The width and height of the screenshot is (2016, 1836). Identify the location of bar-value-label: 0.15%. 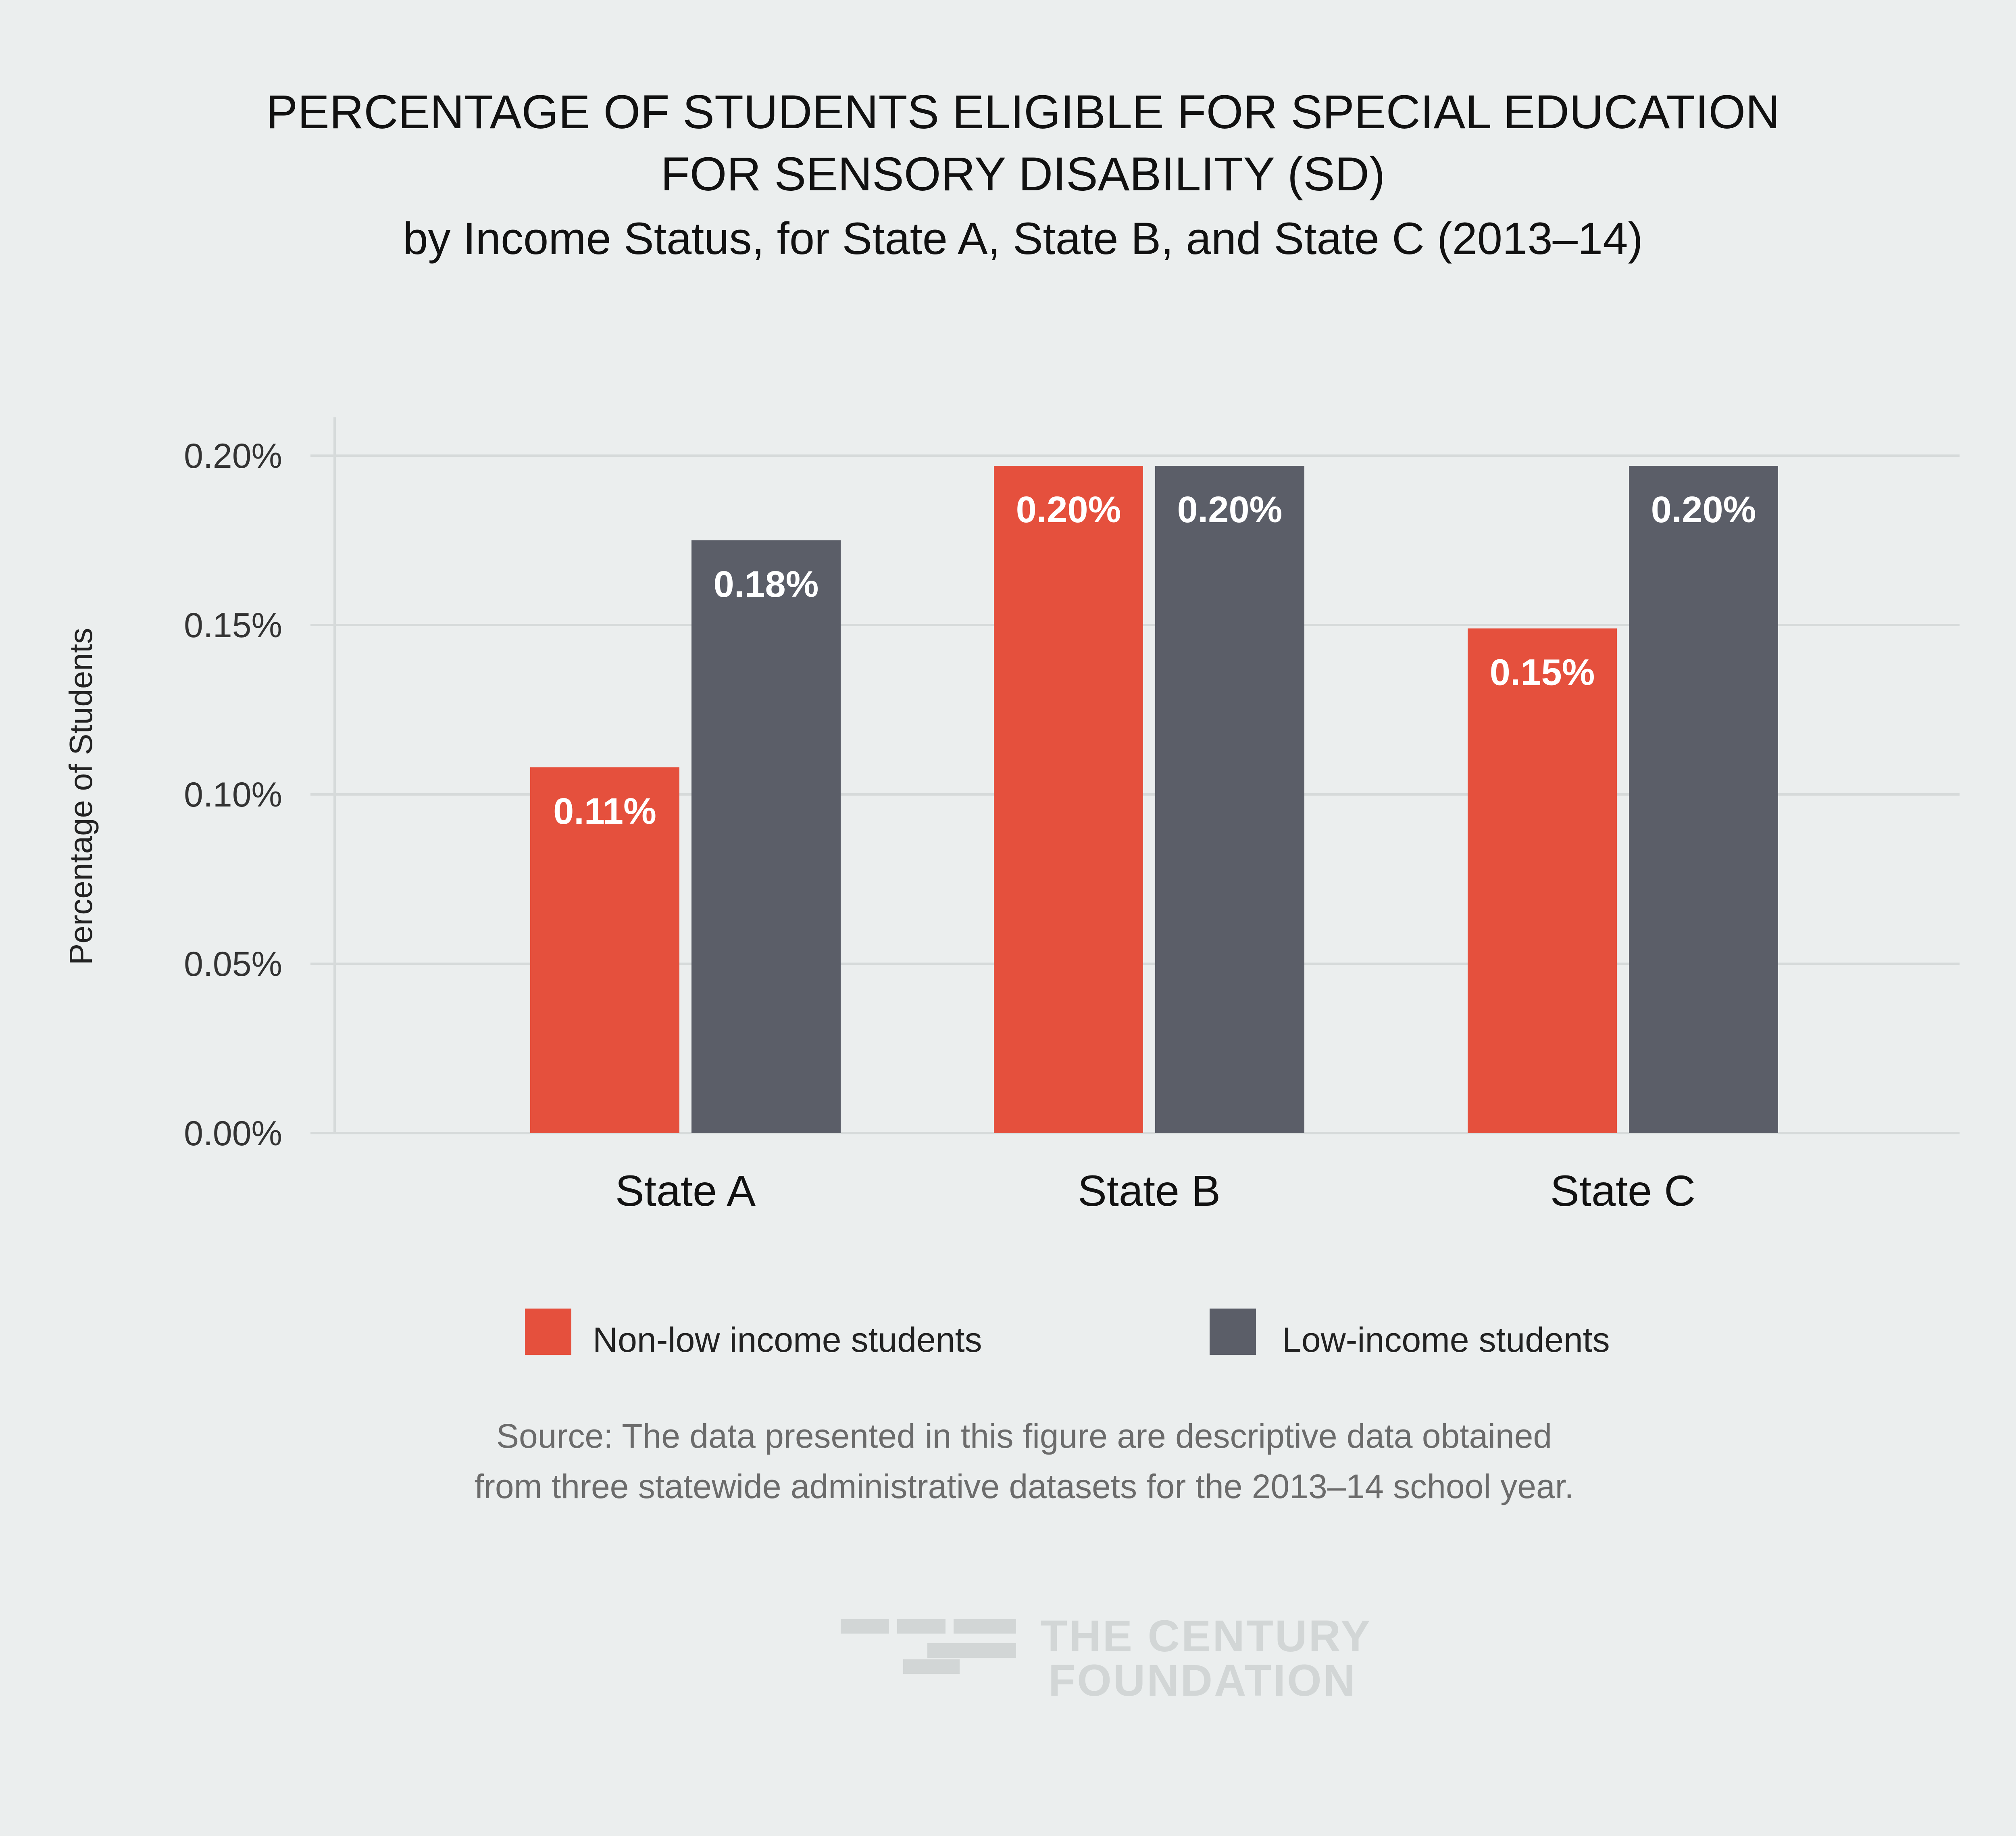
(1542, 672).